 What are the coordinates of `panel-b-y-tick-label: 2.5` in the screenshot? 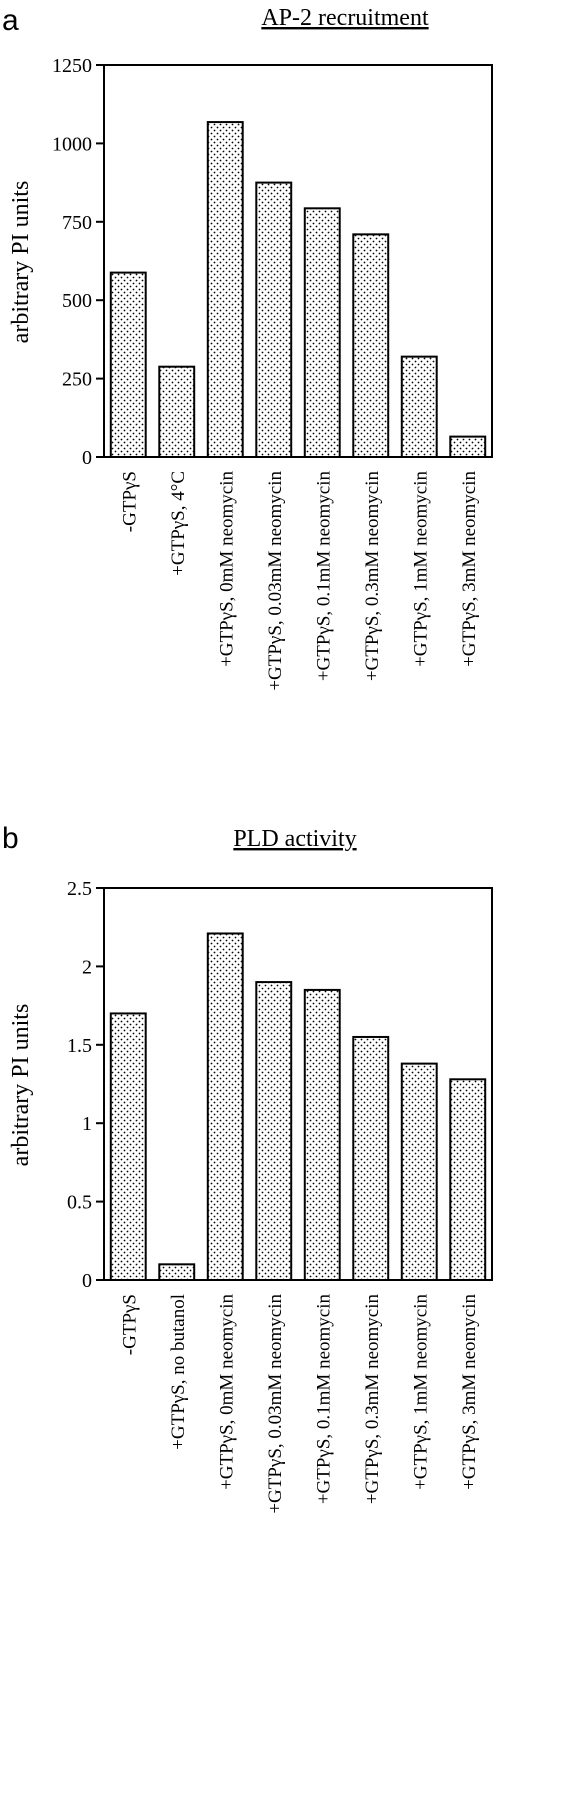 It's located at (79, 889).